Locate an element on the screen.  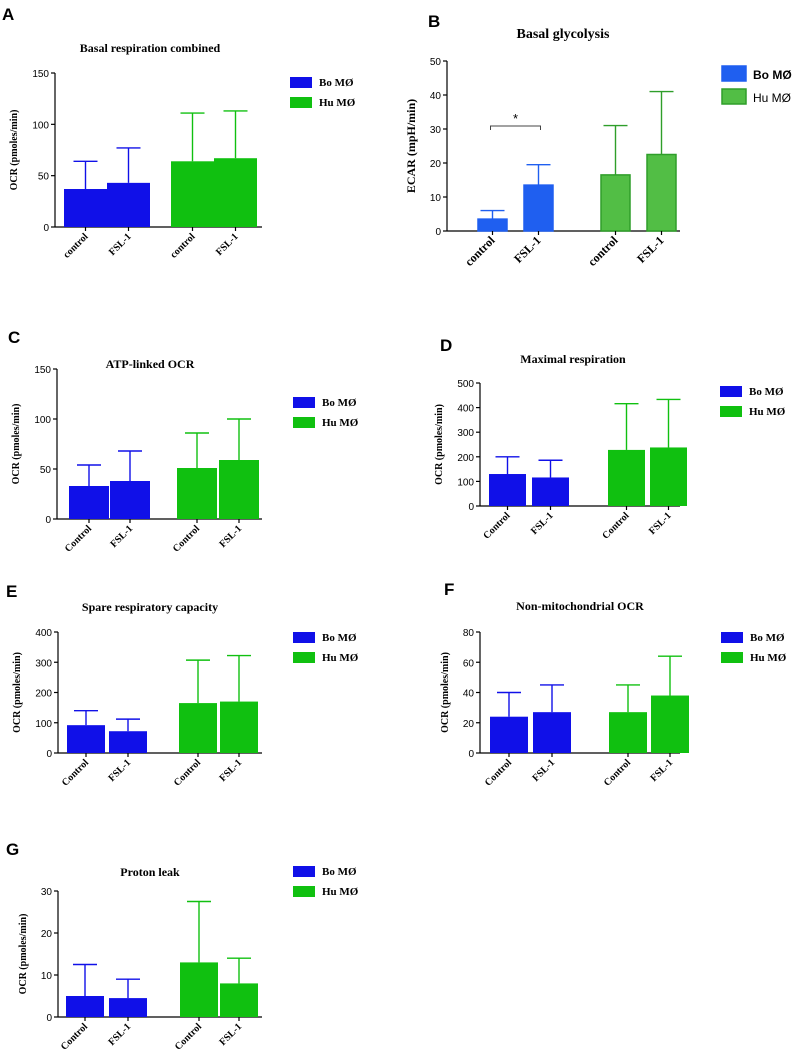
panel-letter: C is located at coordinates (14, 337).